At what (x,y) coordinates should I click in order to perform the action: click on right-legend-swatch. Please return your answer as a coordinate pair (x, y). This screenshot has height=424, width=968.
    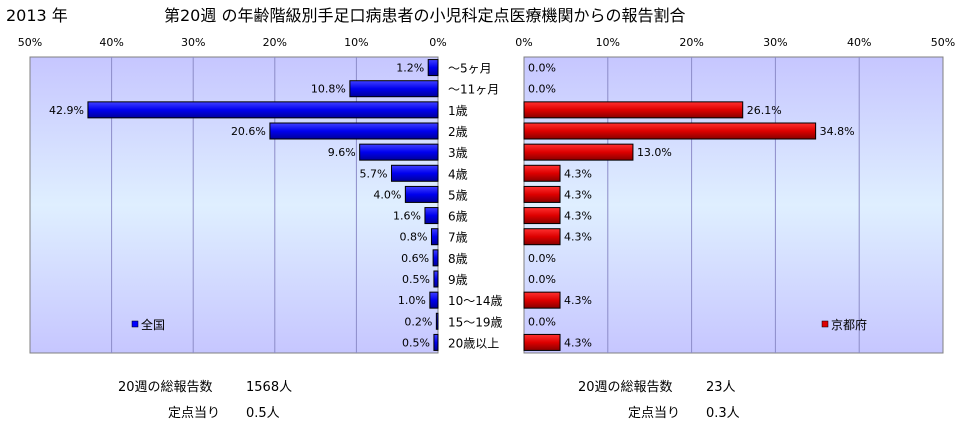
    Looking at the image, I should click on (825, 324).